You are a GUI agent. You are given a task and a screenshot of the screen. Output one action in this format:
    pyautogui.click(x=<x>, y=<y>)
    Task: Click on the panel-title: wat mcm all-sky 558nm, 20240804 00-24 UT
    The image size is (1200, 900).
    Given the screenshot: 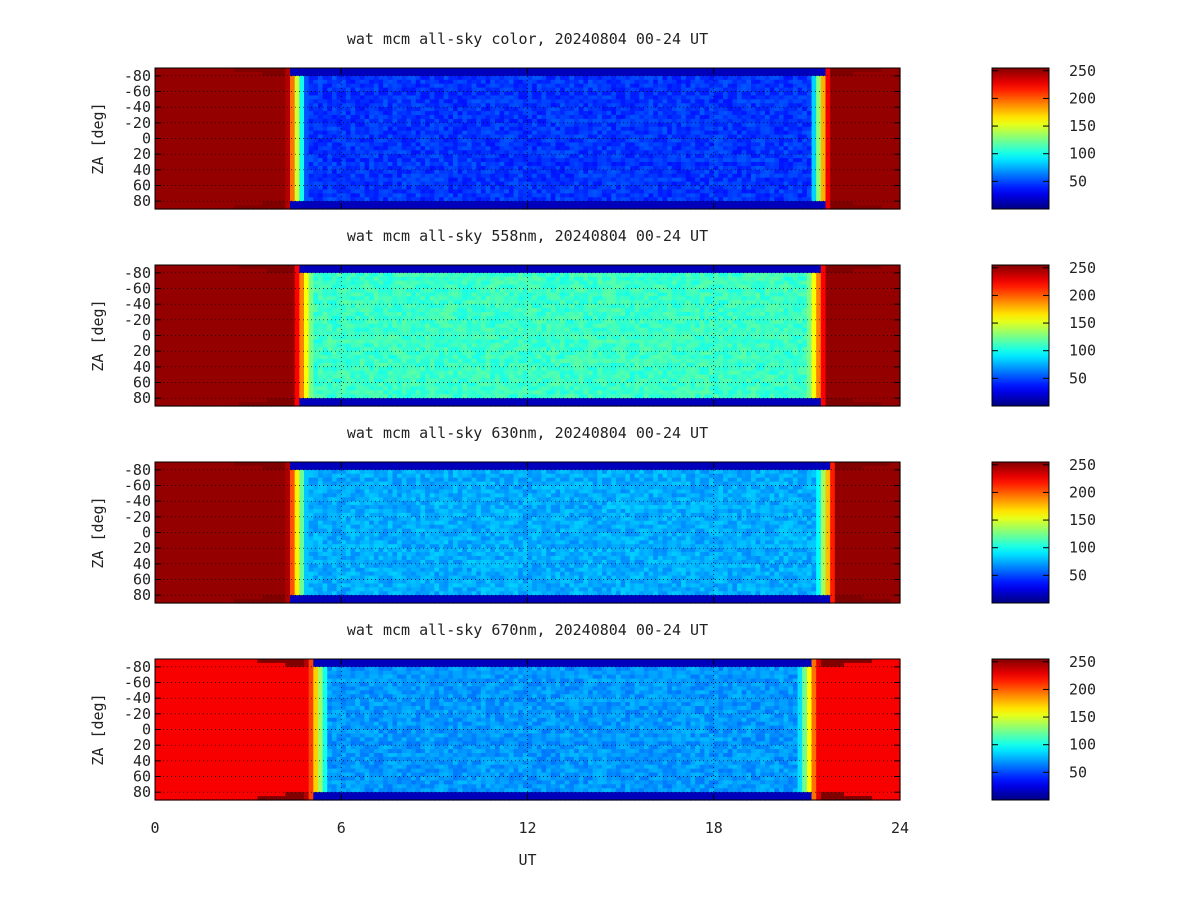 What is the action you would take?
    pyautogui.click(x=527, y=236)
    